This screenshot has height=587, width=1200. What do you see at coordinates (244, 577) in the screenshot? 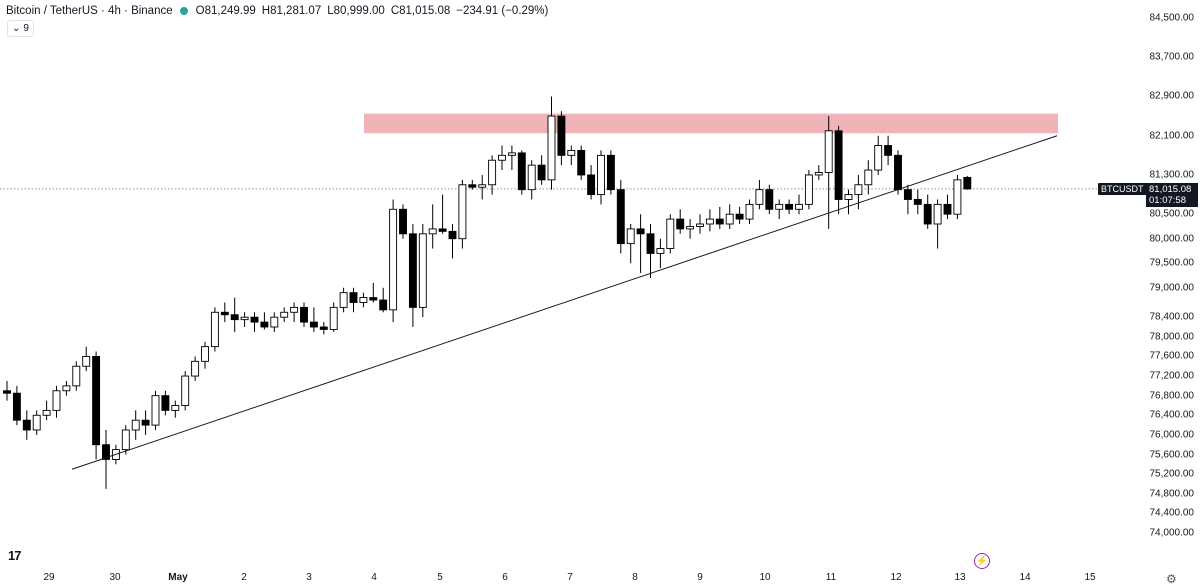
I see `date-tick-label: 2` at bounding box center [244, 577].